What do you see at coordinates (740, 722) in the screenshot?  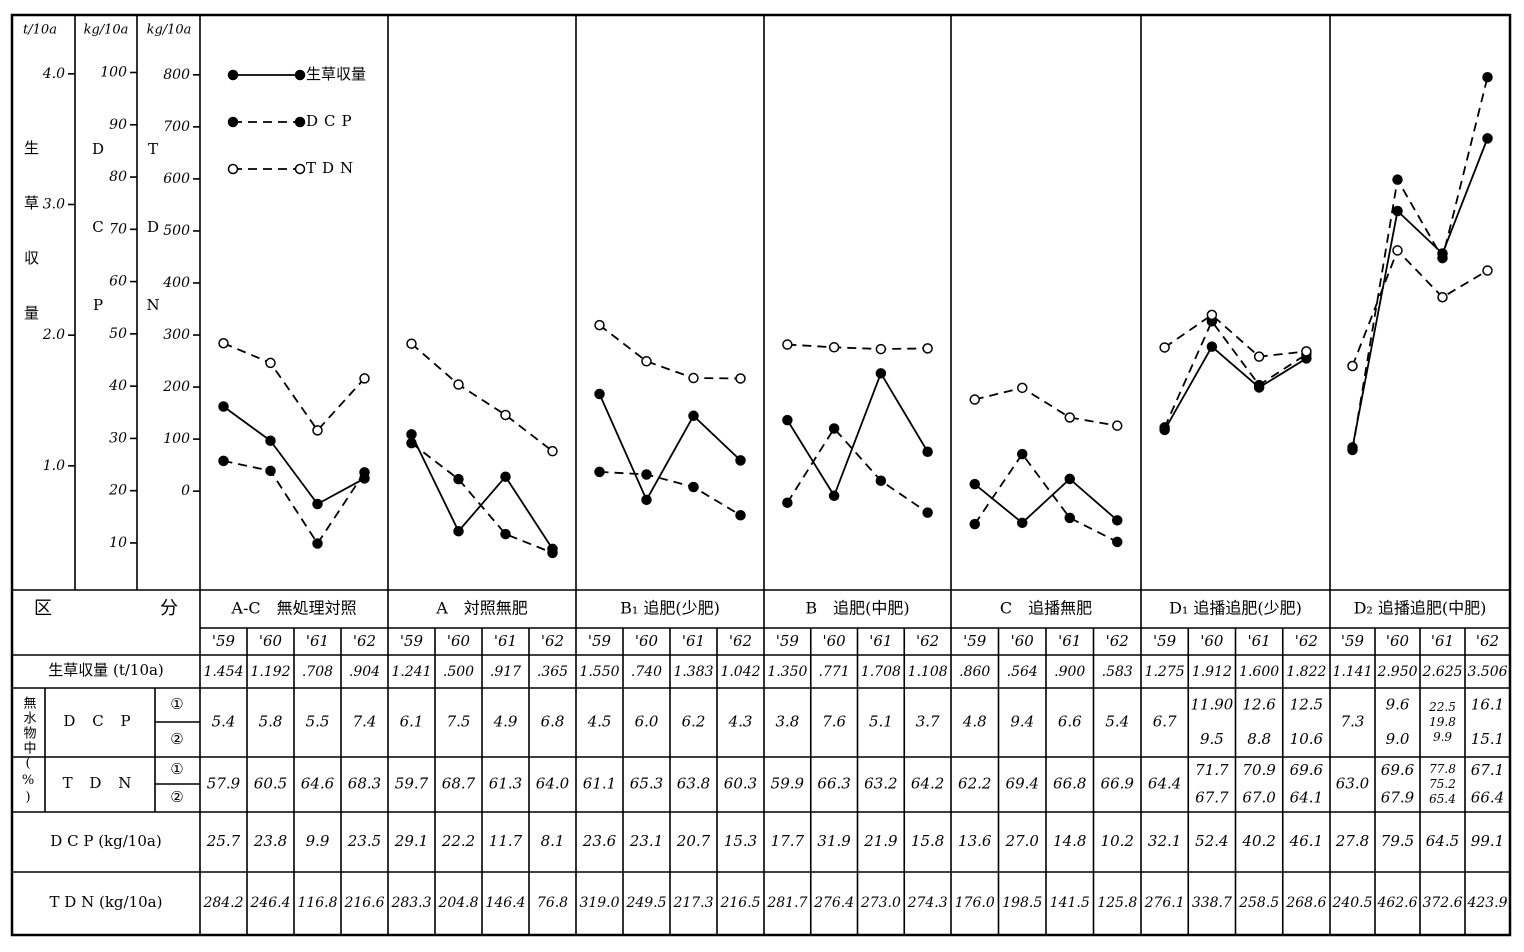 I see `table-cell: 4.3` at bounding box center [740, 722].